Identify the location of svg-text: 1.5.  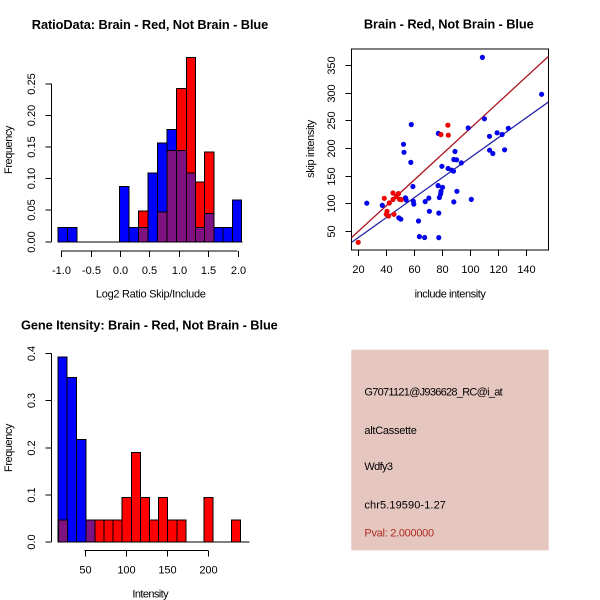
(208, 271).